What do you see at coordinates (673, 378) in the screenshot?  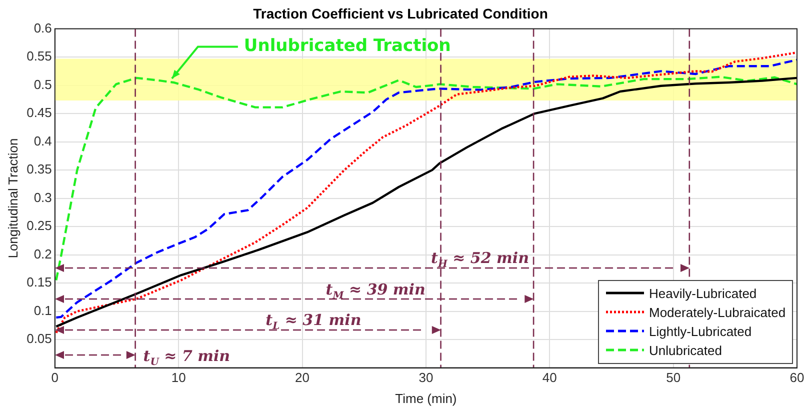 I see `x-tick-label: 50` at bounding box center [673, 378].